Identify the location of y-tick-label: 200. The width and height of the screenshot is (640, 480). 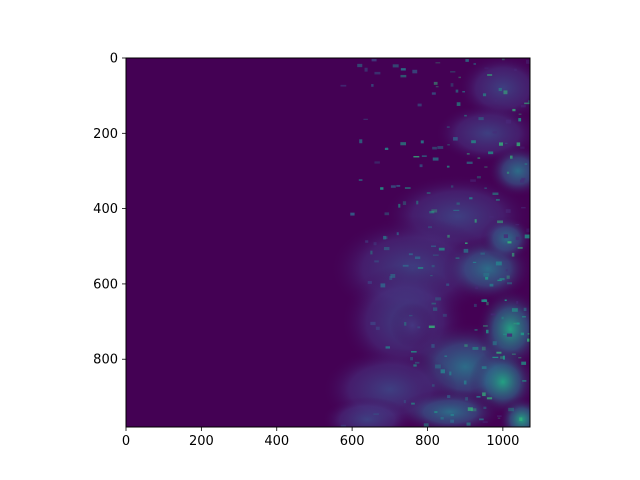
(105, 134).